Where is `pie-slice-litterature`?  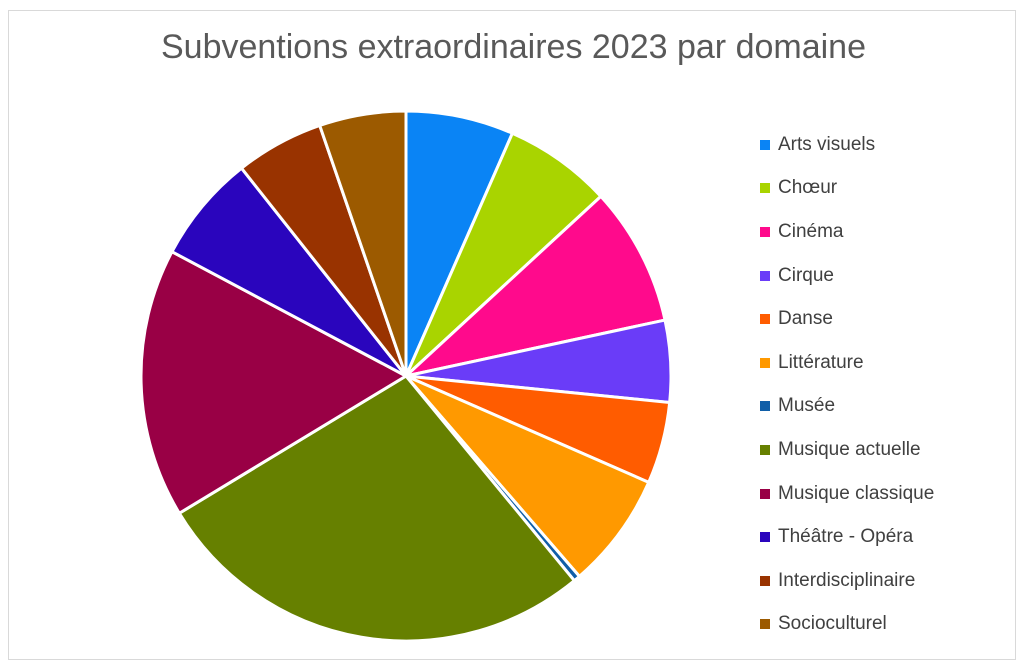 pie-slice-litterature is located at coordinates (527, 476).